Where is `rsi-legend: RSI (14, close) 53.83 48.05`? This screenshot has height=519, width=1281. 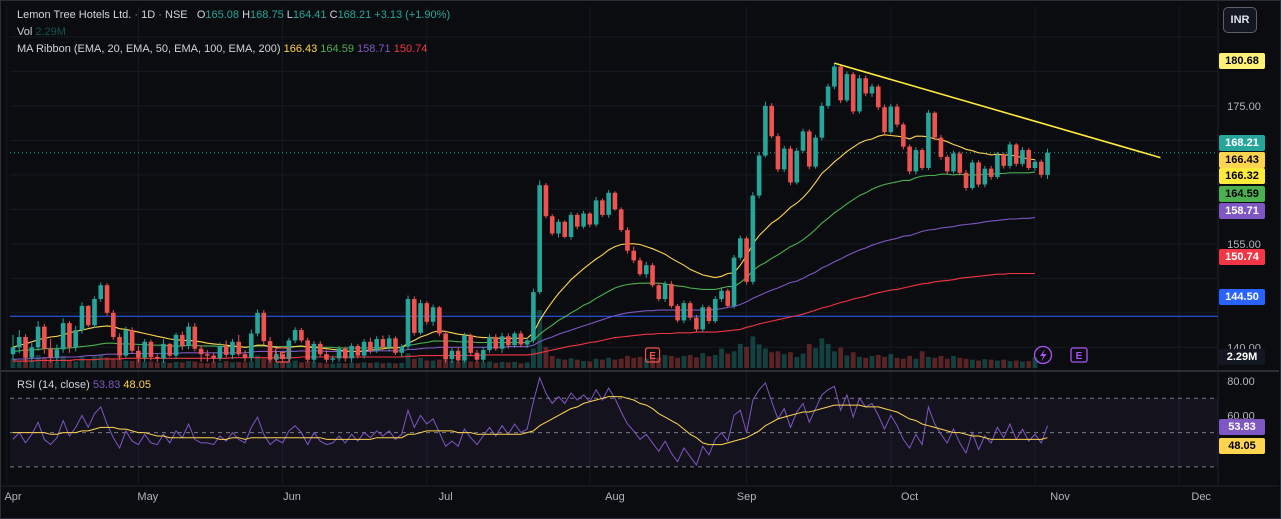
rsi-legend: RSI (14, close) 53.83 48.05 is located at coordinates (84, 385).